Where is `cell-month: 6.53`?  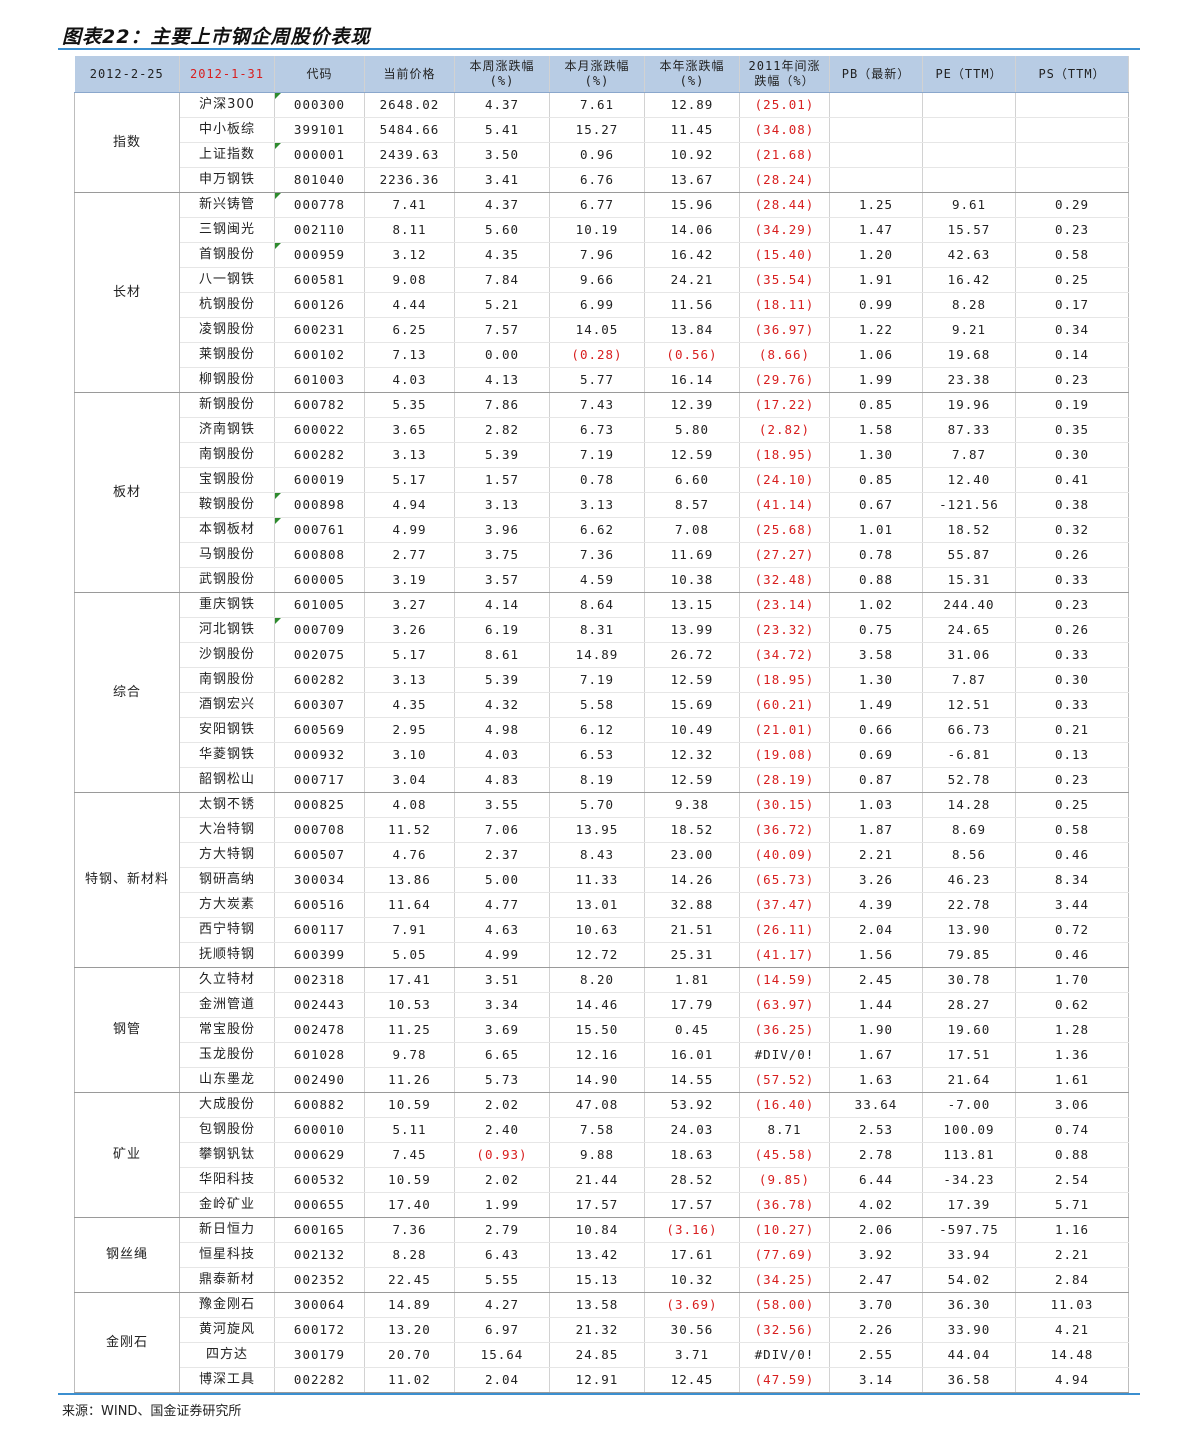
cell-month: 6.53 is located at coordinates (597, 755).